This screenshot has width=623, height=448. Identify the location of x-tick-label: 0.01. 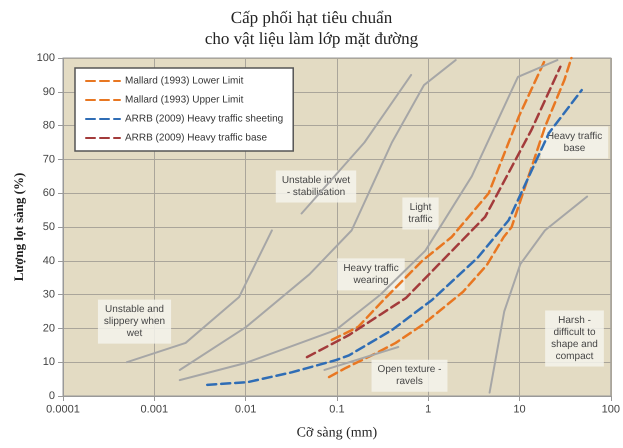
(245, 410).